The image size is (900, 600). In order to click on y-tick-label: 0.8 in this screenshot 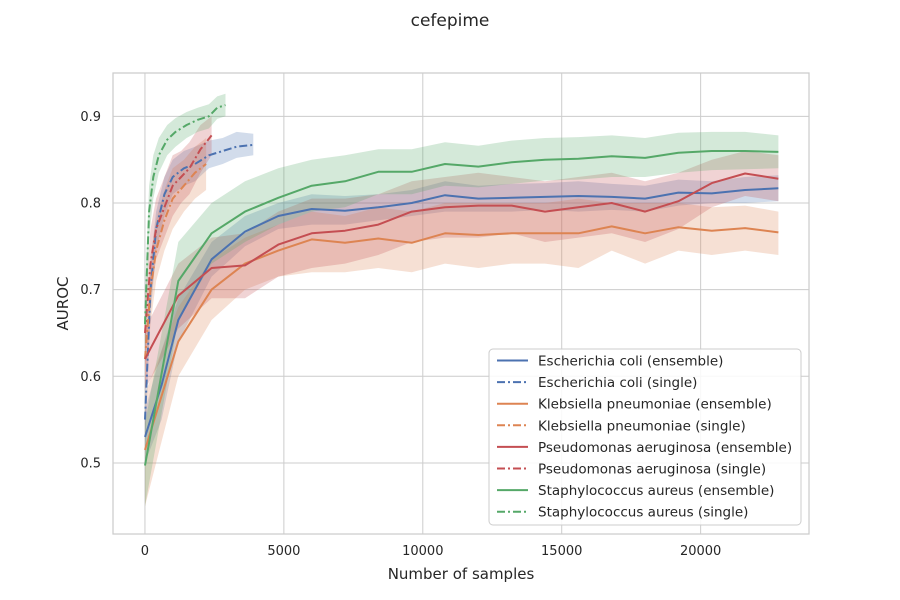, I will do `click(90, 203)`.